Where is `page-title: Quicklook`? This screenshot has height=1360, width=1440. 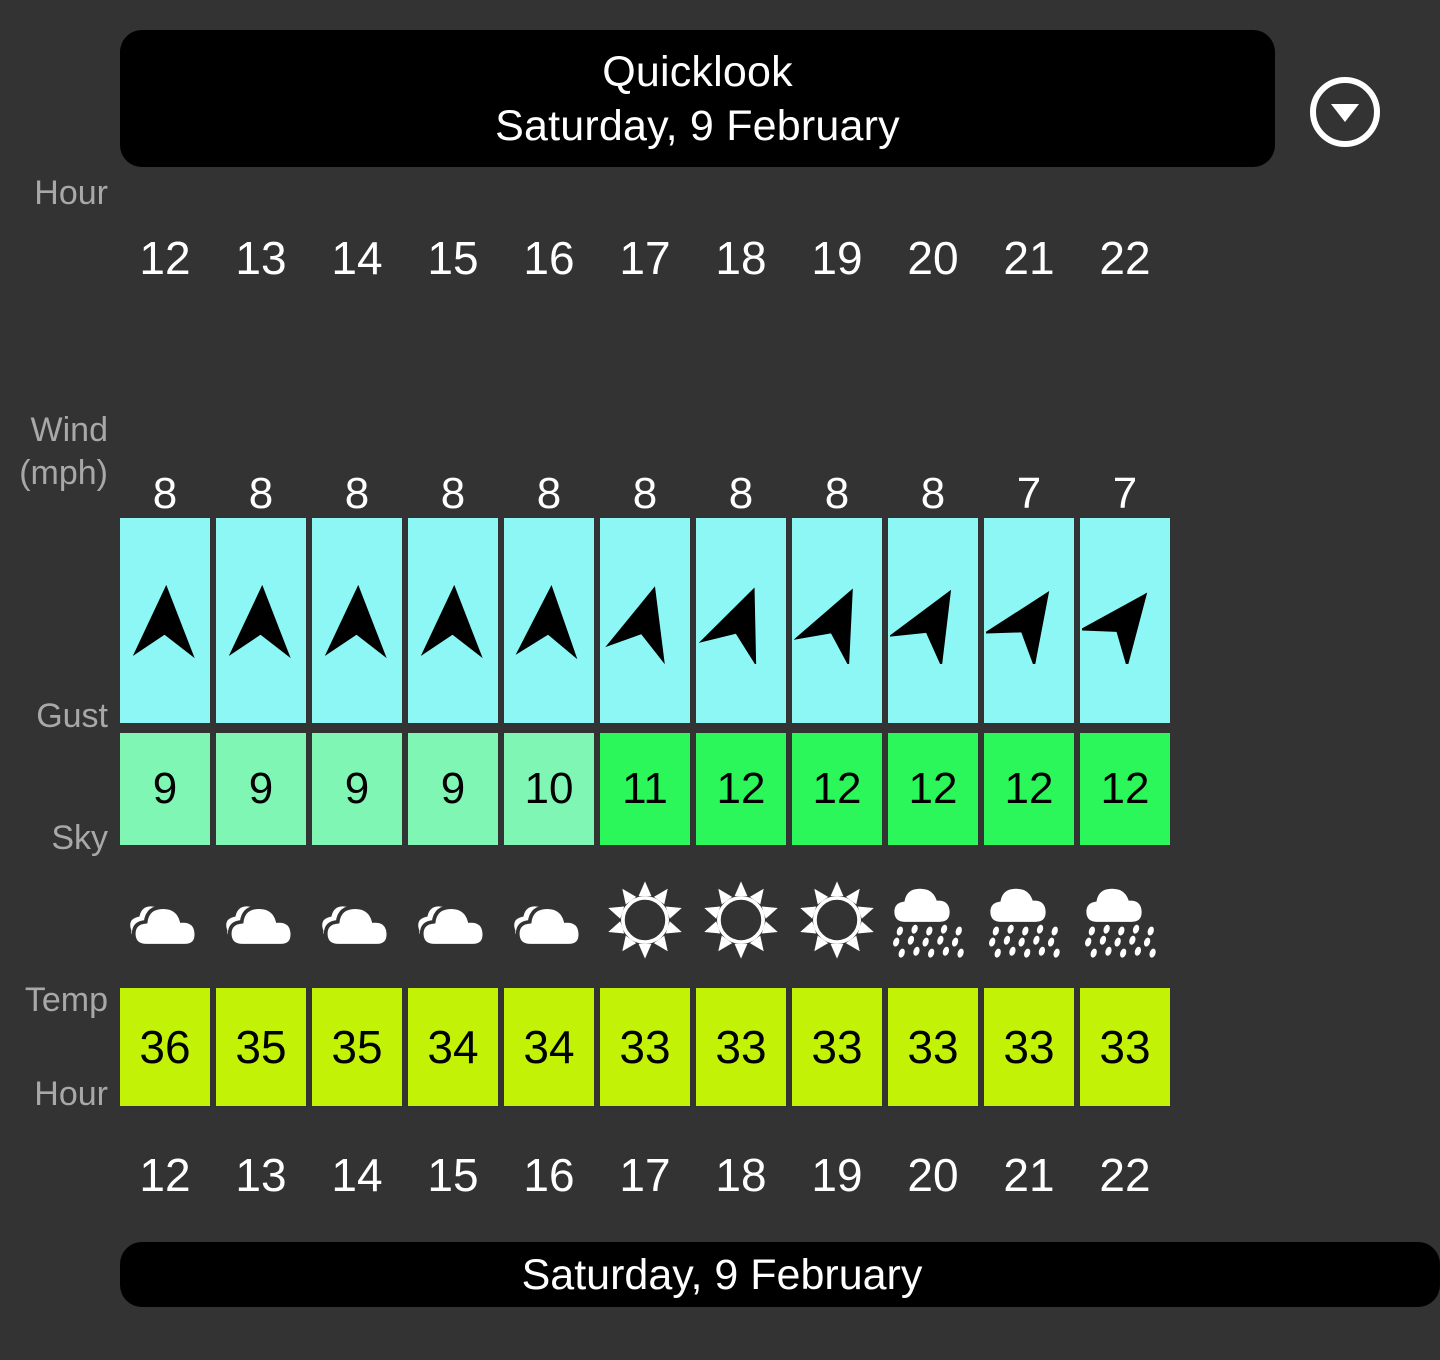
page-title: Quicklook is located at coordinates (697, 71).